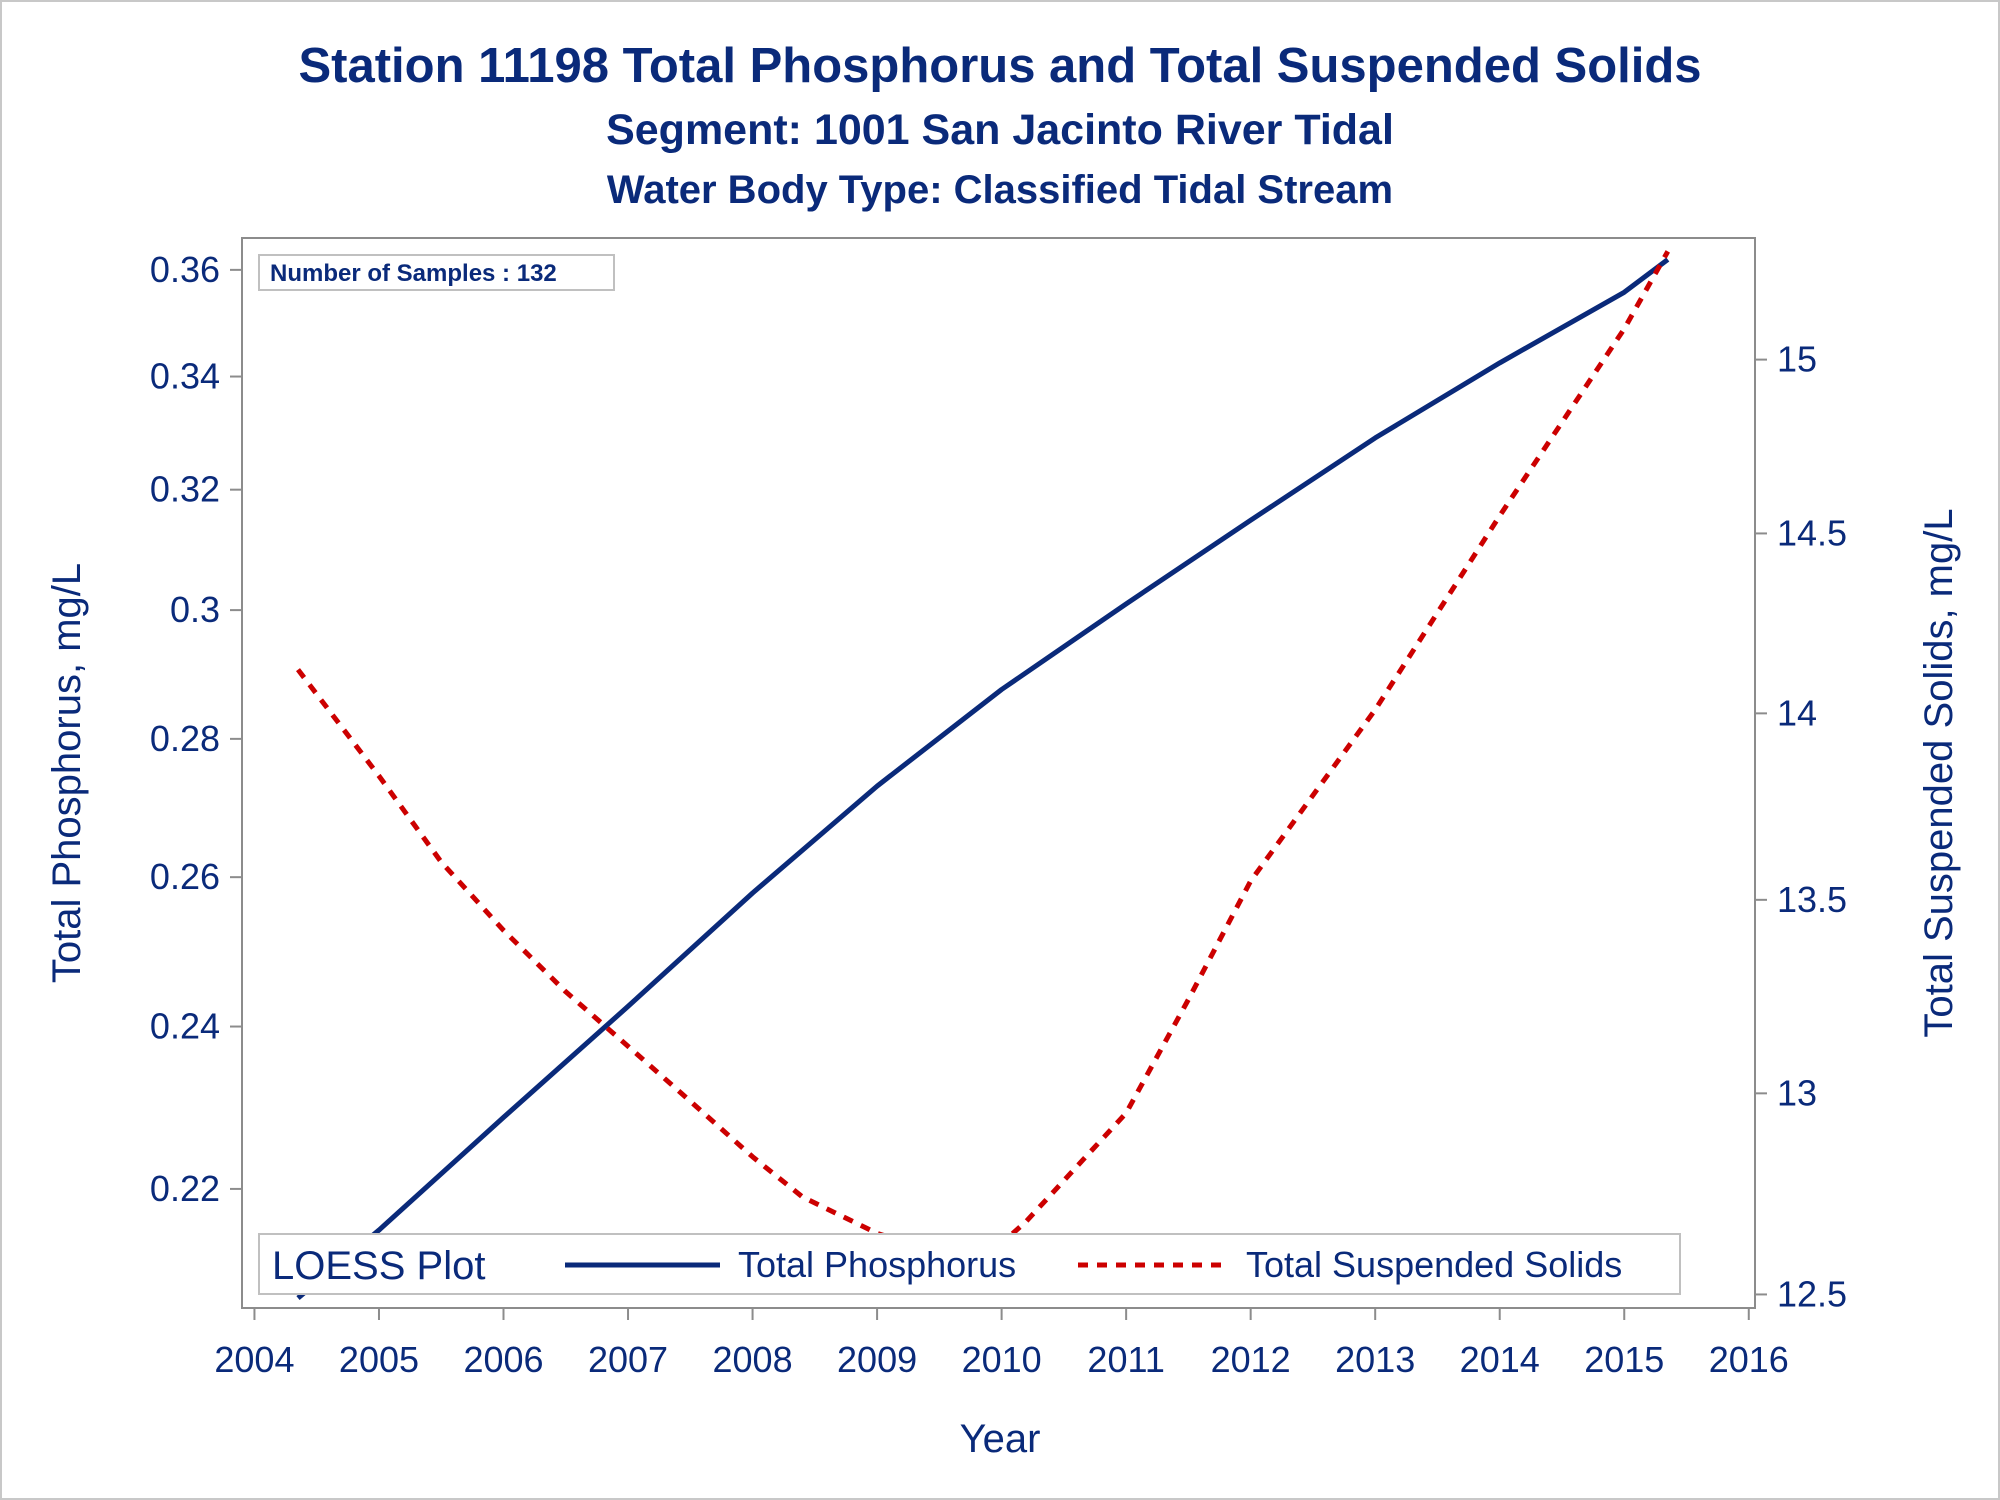  Describe the element at coordinates (185, 269) in the screenshot. I see `y-left-tick-label: 0.36` at that location.